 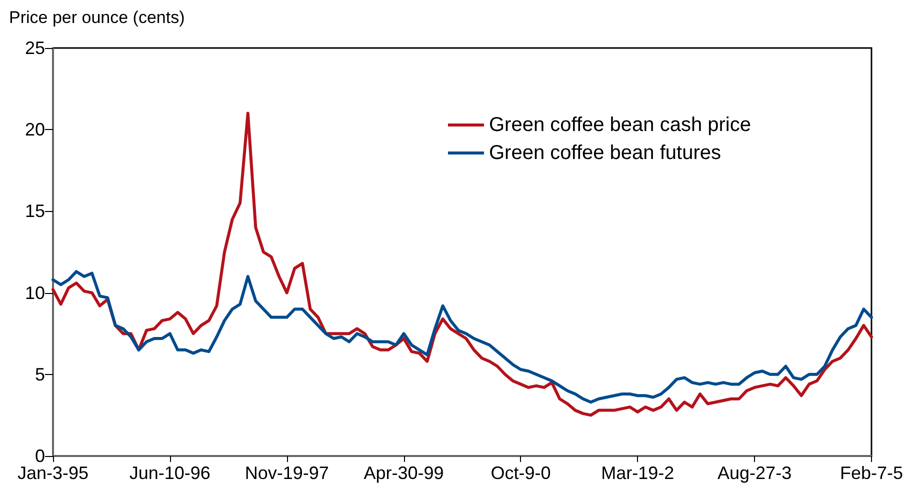 What do you see at coordinates (520, 473) in the screenshot?
I see `x-tick-label: Oct-9-0` at bounding box center [520, 473].